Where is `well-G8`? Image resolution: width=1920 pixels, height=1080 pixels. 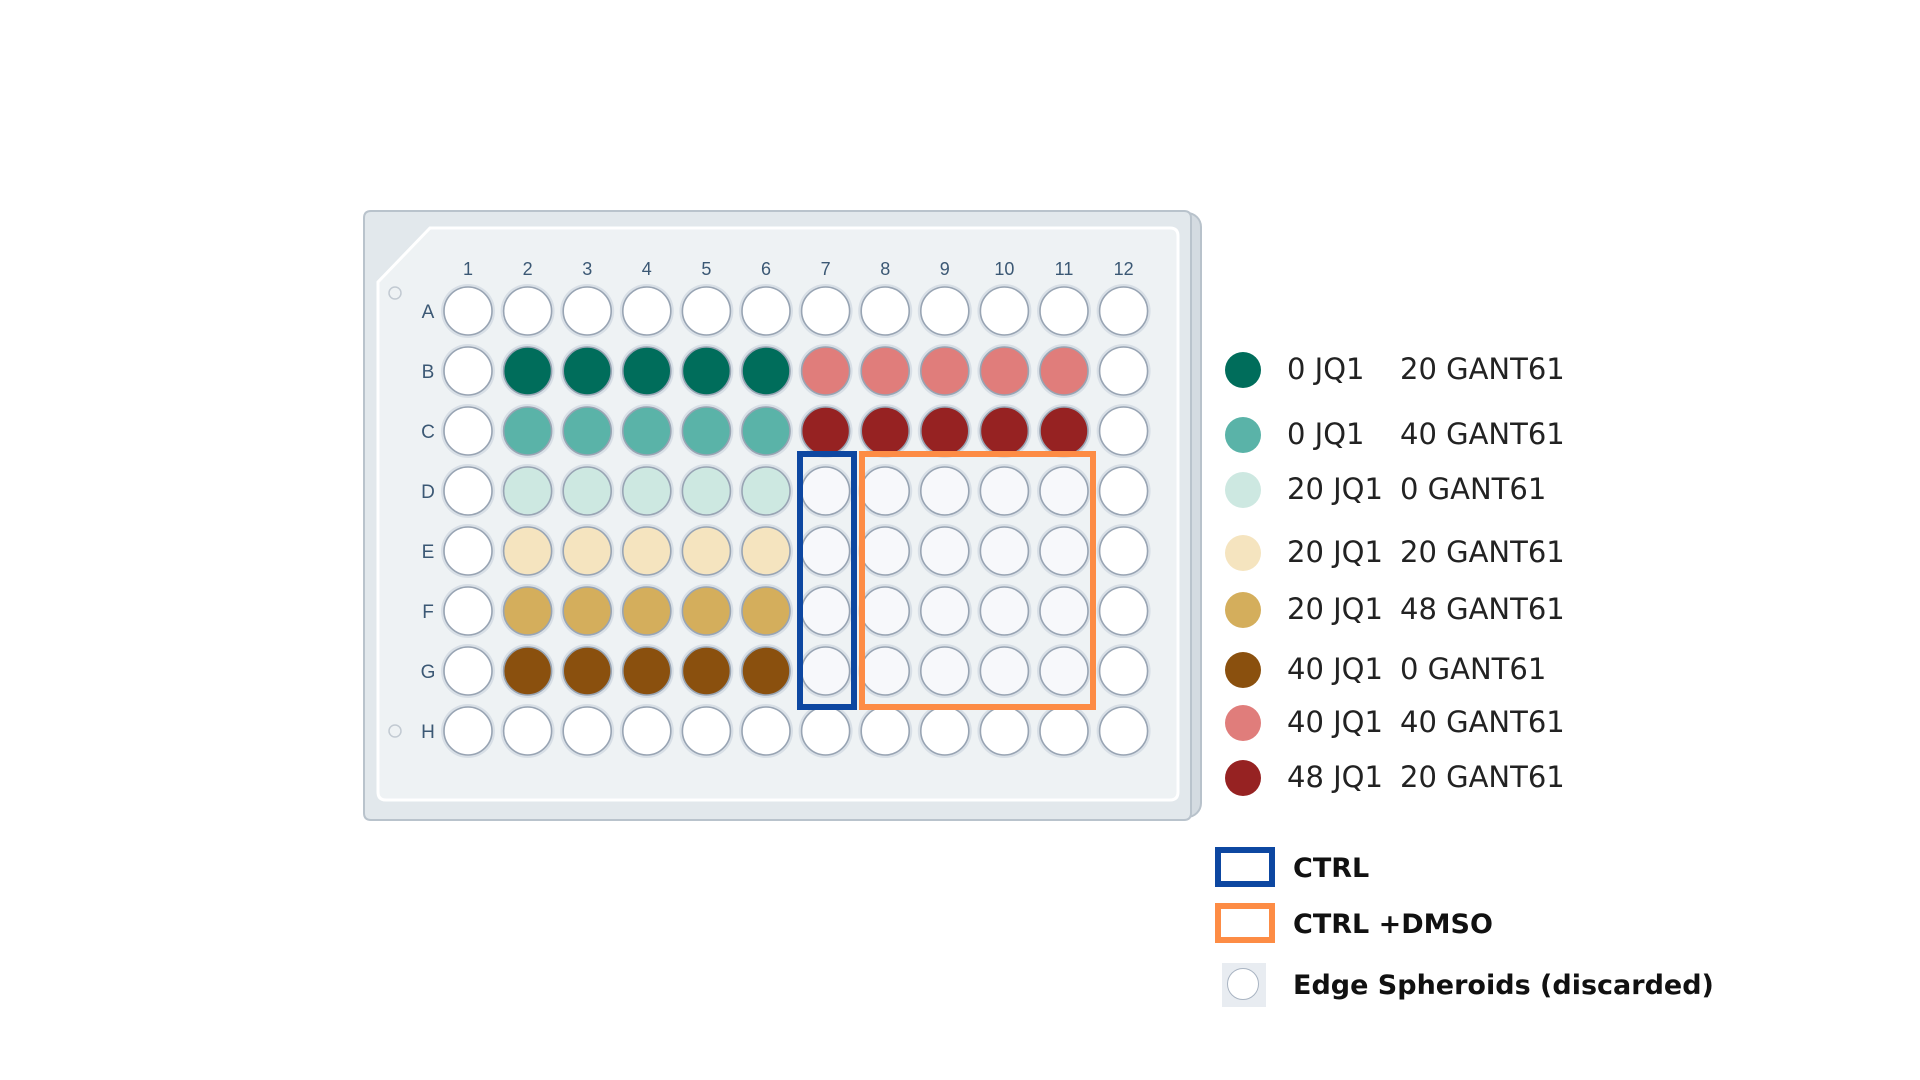 well-G8 is located at coordinates (885, 671).